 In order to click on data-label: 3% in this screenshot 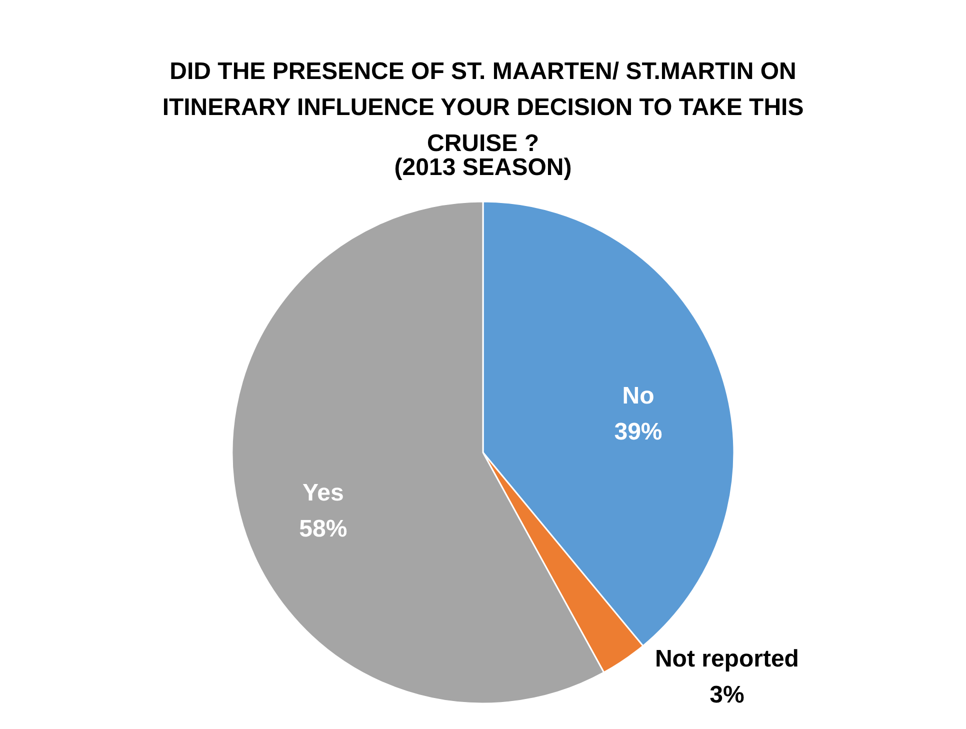, I will do `click(727, 695)`.